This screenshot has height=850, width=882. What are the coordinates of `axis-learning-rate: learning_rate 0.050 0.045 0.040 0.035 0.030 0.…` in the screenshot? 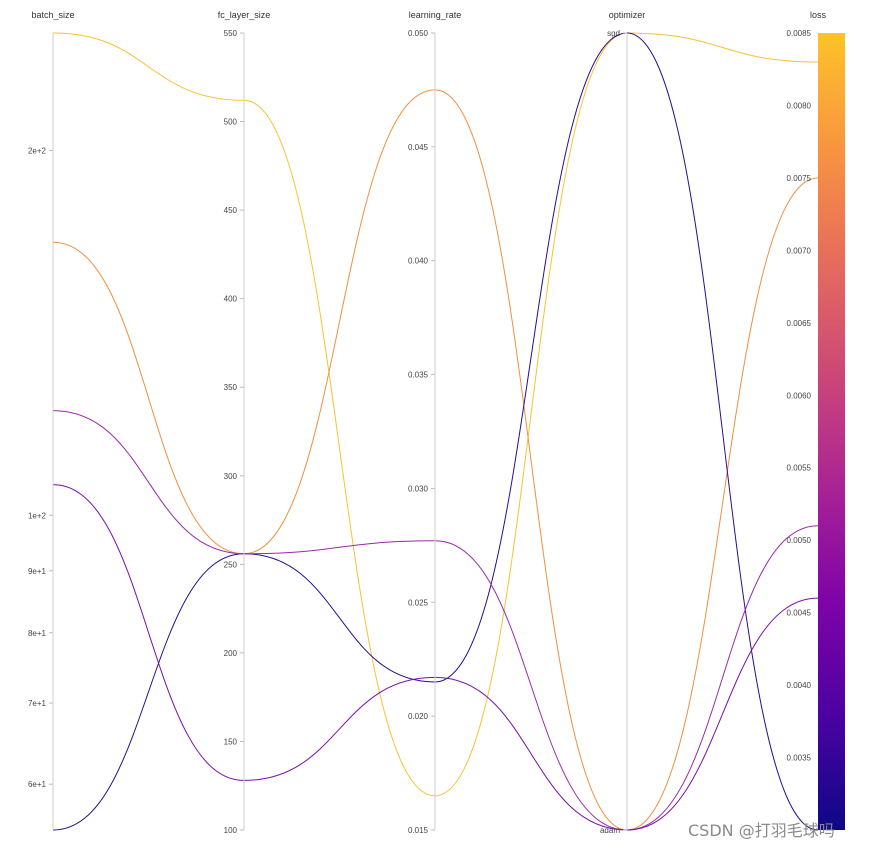 It's located at (434, 422).